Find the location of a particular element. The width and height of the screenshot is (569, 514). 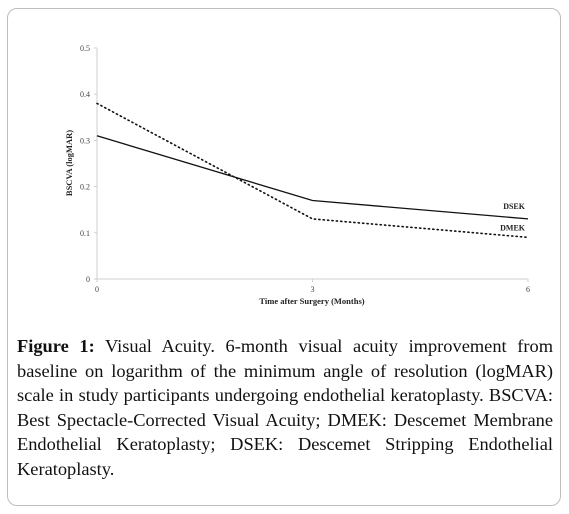

x-axis-title: Time after Surgery (Months) is located at coordinates (311, 301).